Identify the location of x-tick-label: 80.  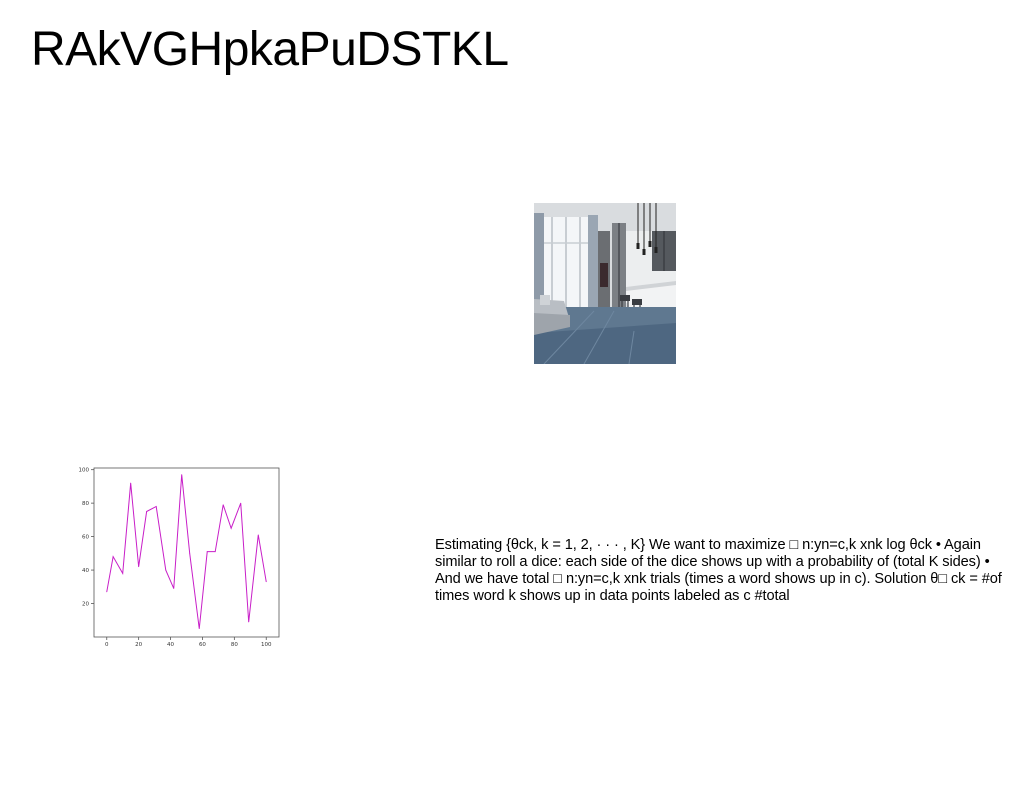
(234, 645).